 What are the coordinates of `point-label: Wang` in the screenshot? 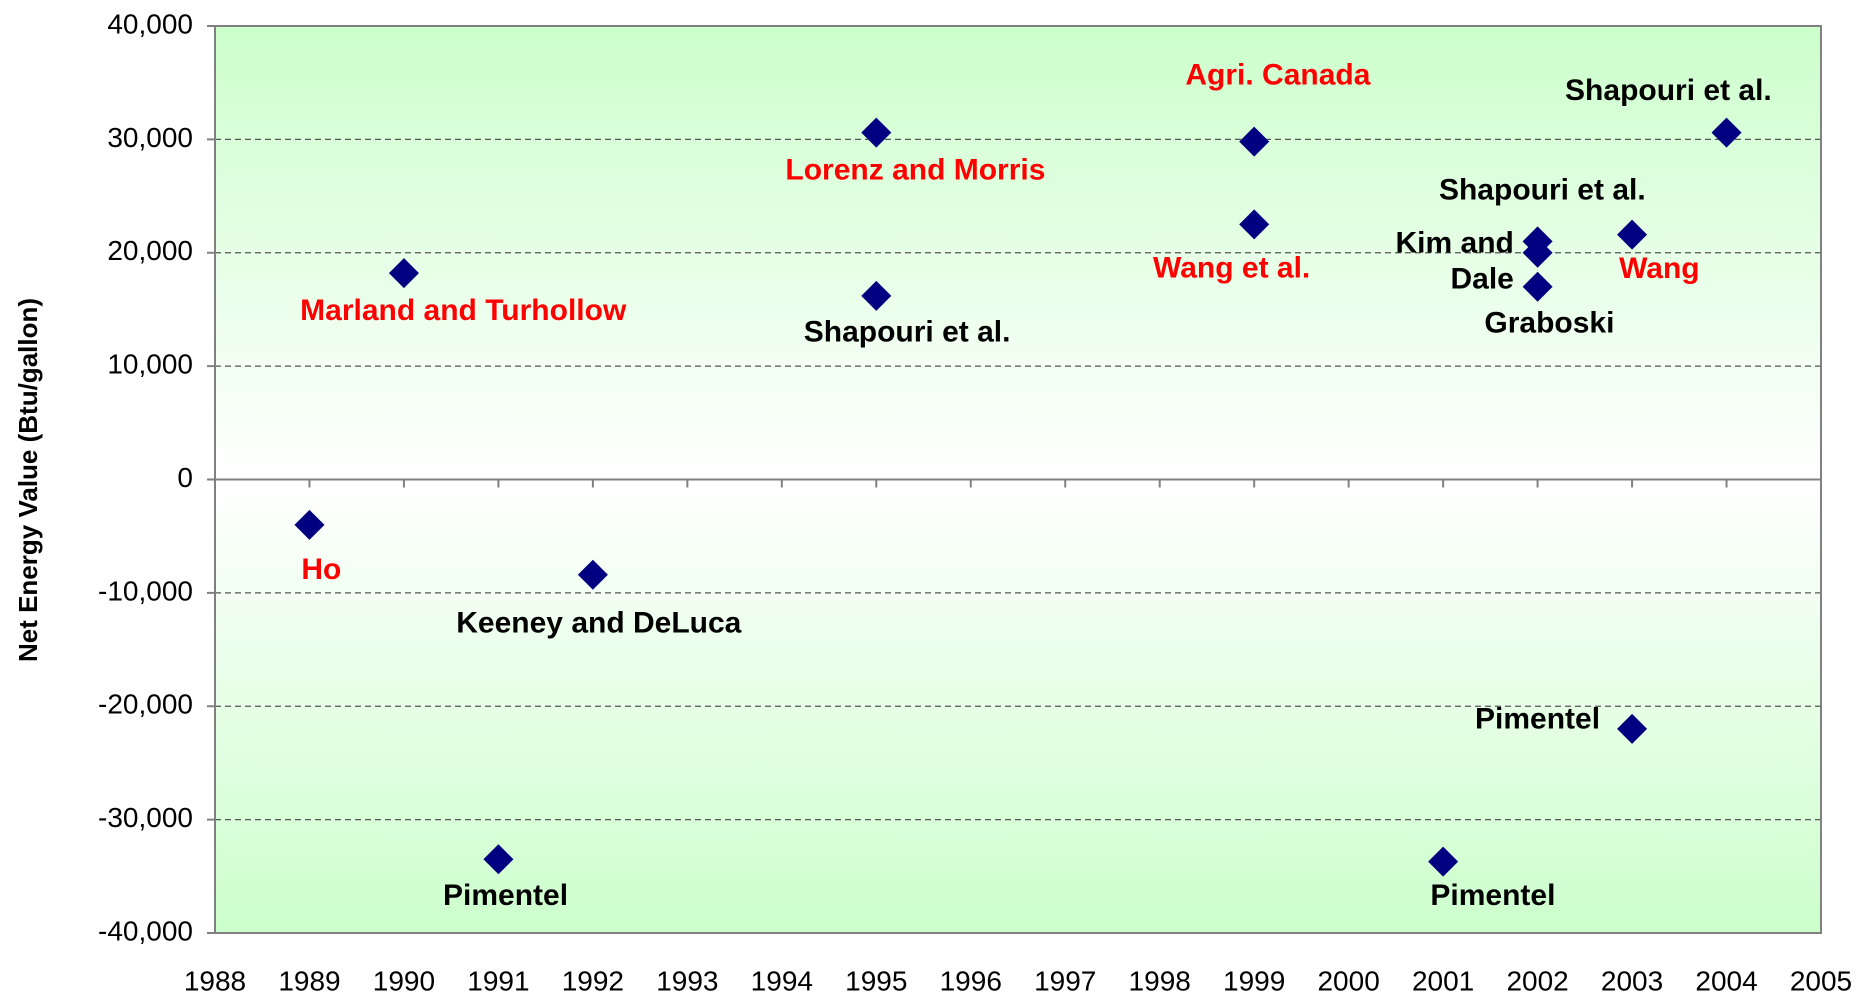 It's located at (1659, 268).